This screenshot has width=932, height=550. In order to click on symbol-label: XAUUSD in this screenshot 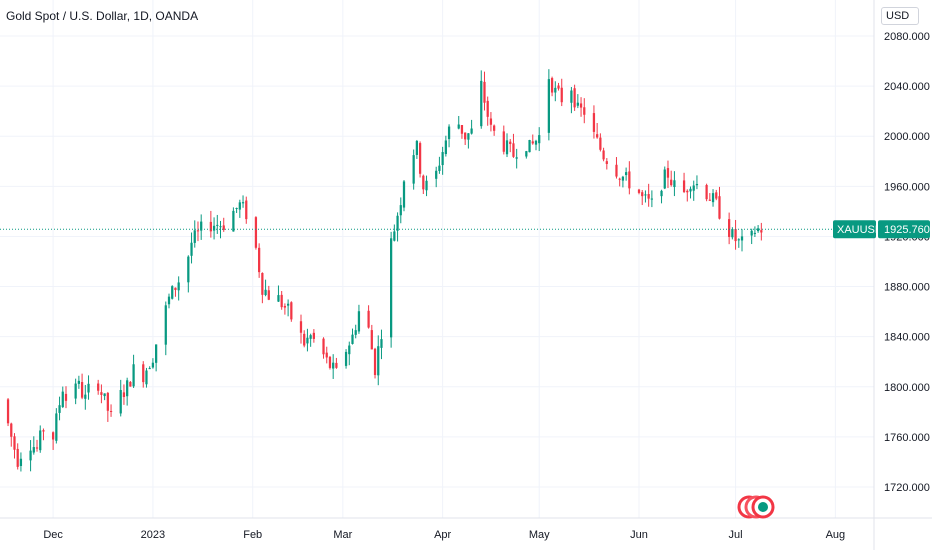, I will do `click(860, 230)`.